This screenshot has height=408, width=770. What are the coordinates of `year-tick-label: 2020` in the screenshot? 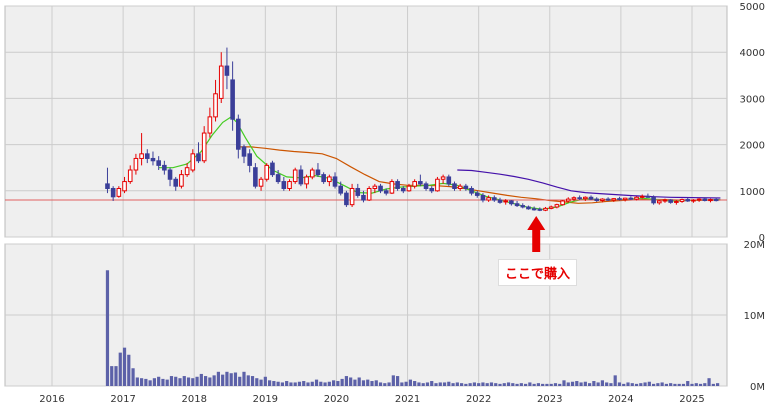 It's located at (336, 399).